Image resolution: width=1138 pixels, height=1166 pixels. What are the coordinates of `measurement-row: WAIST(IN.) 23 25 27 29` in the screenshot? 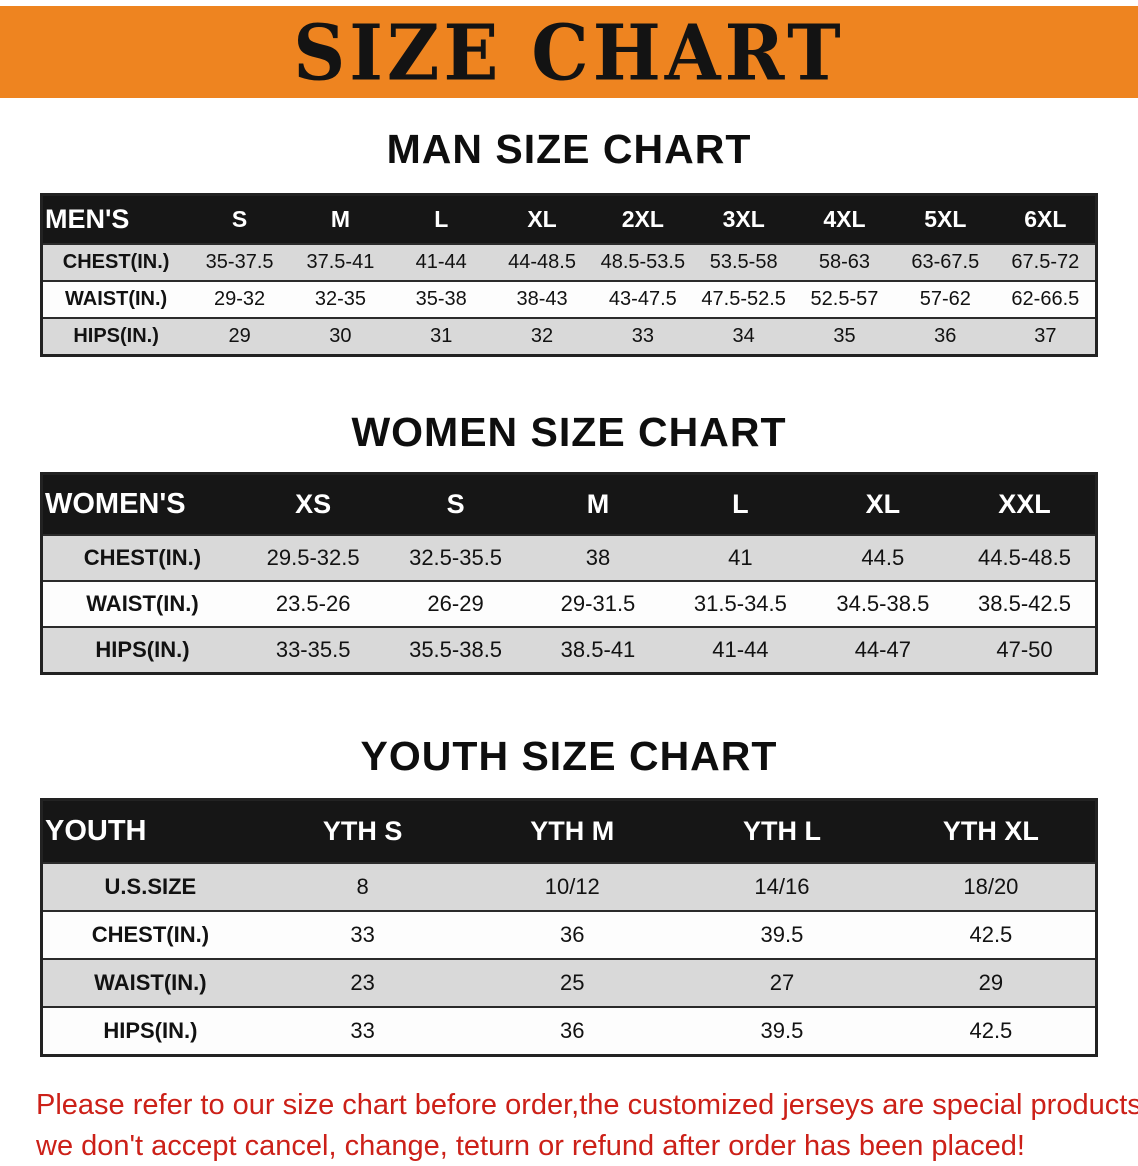 It's located at (569, 983).